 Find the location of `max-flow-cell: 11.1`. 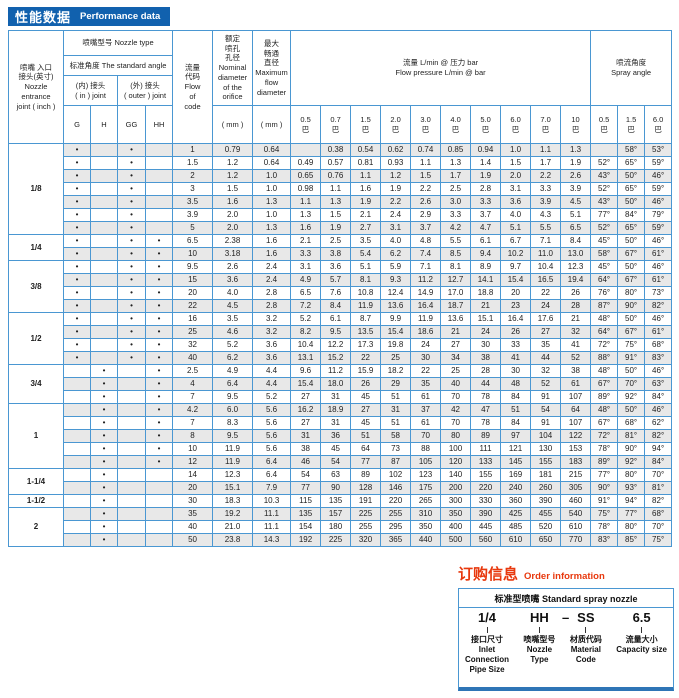

max-flow-cell: 11.1 is located at coordinates (272, 514).